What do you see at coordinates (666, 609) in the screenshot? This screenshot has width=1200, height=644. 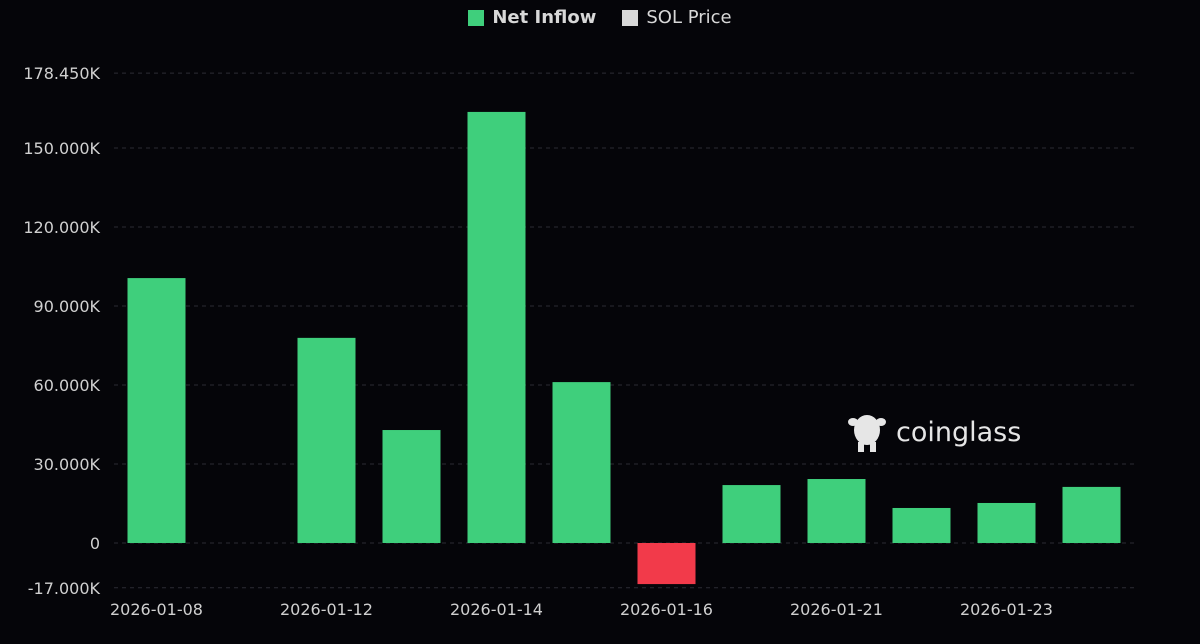 I see `x-tick-label: 2026-01-16` at bounding box center [666, 609].